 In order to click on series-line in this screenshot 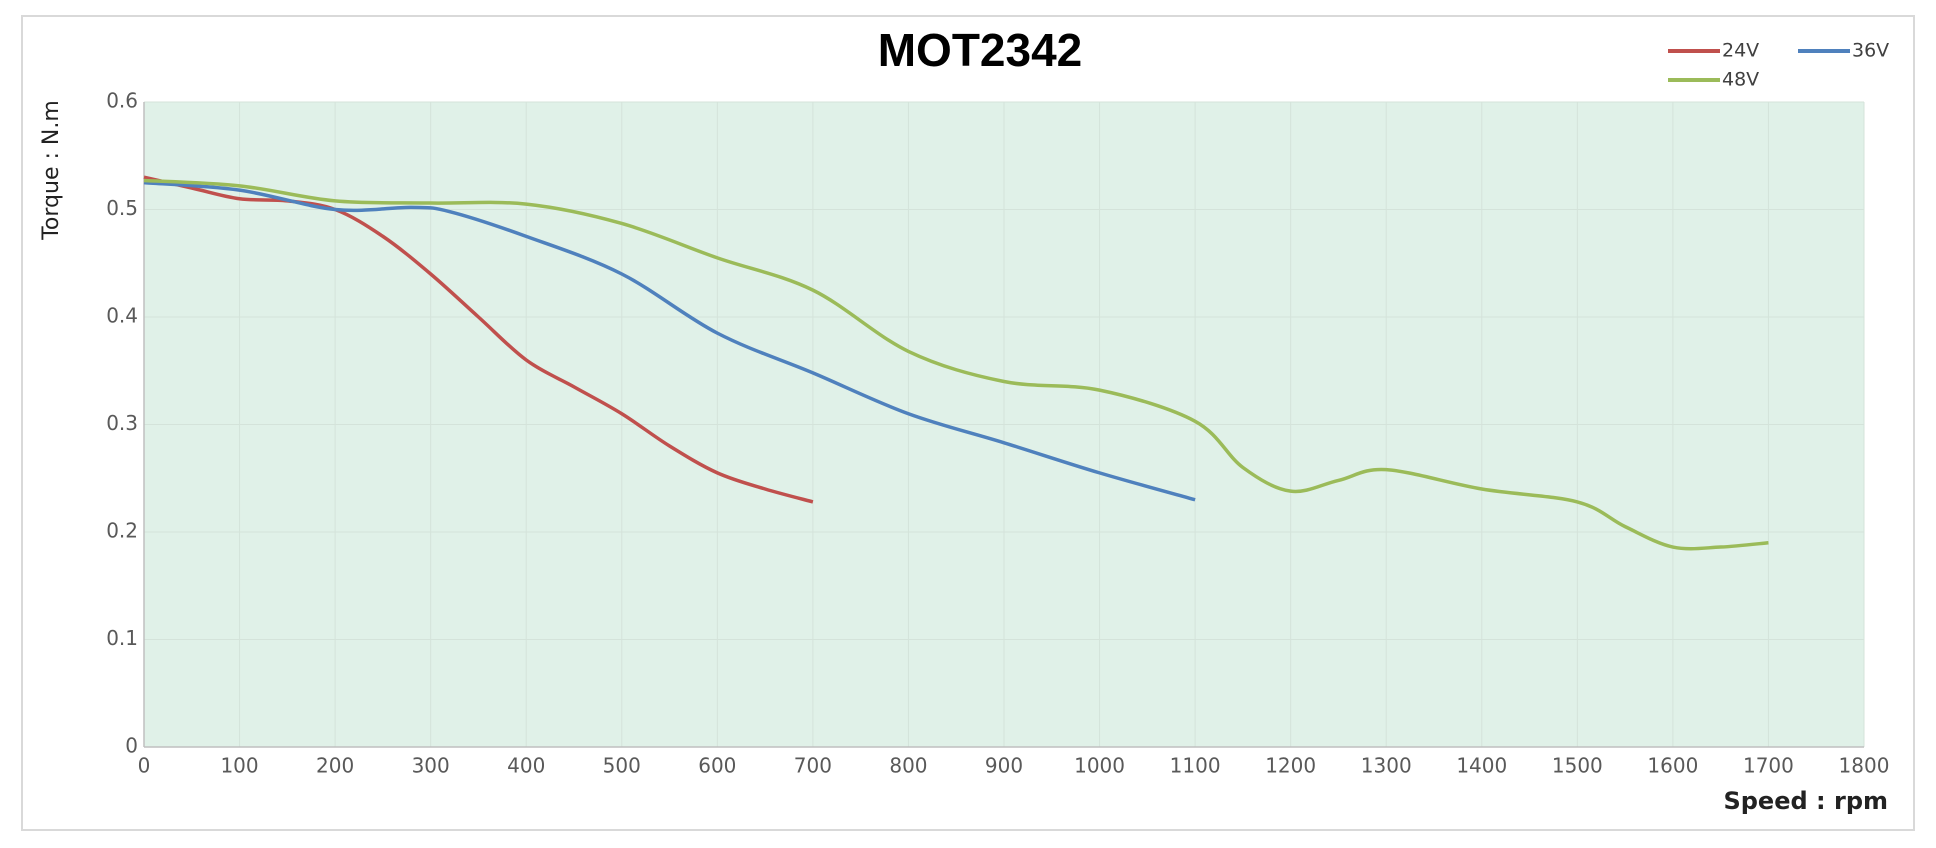, I will do `click(478, 339)`.